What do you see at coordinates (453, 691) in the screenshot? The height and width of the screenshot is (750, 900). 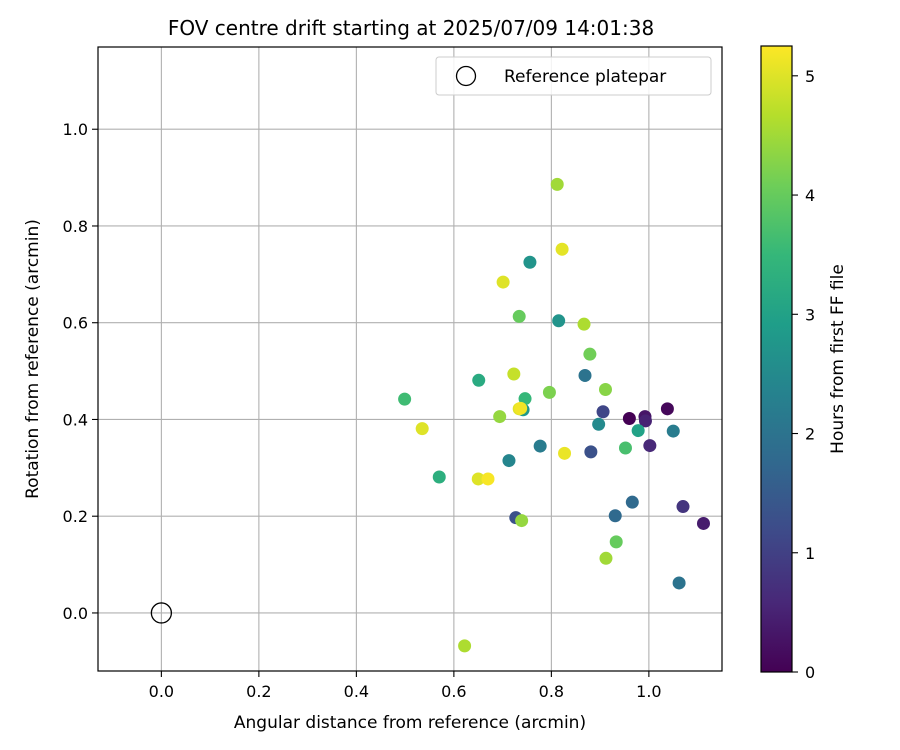 I see `x-tick-label: 0.6` at bounding box center [453, 691].